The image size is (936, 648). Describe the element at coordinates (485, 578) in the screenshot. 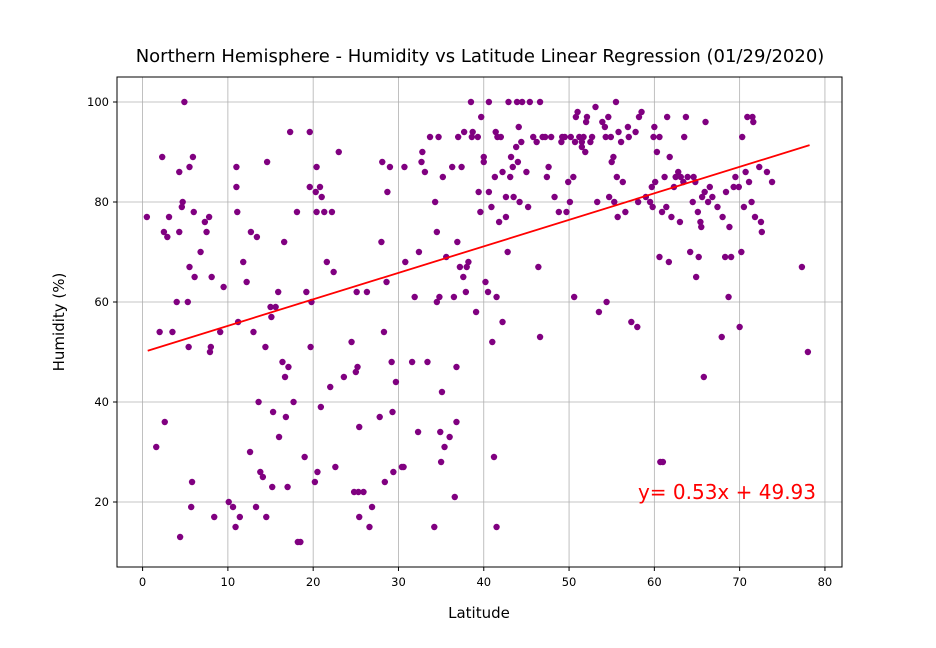

I see `x-axis-ticks: 0 10 20 30 40 50 60 70 80` at that location.